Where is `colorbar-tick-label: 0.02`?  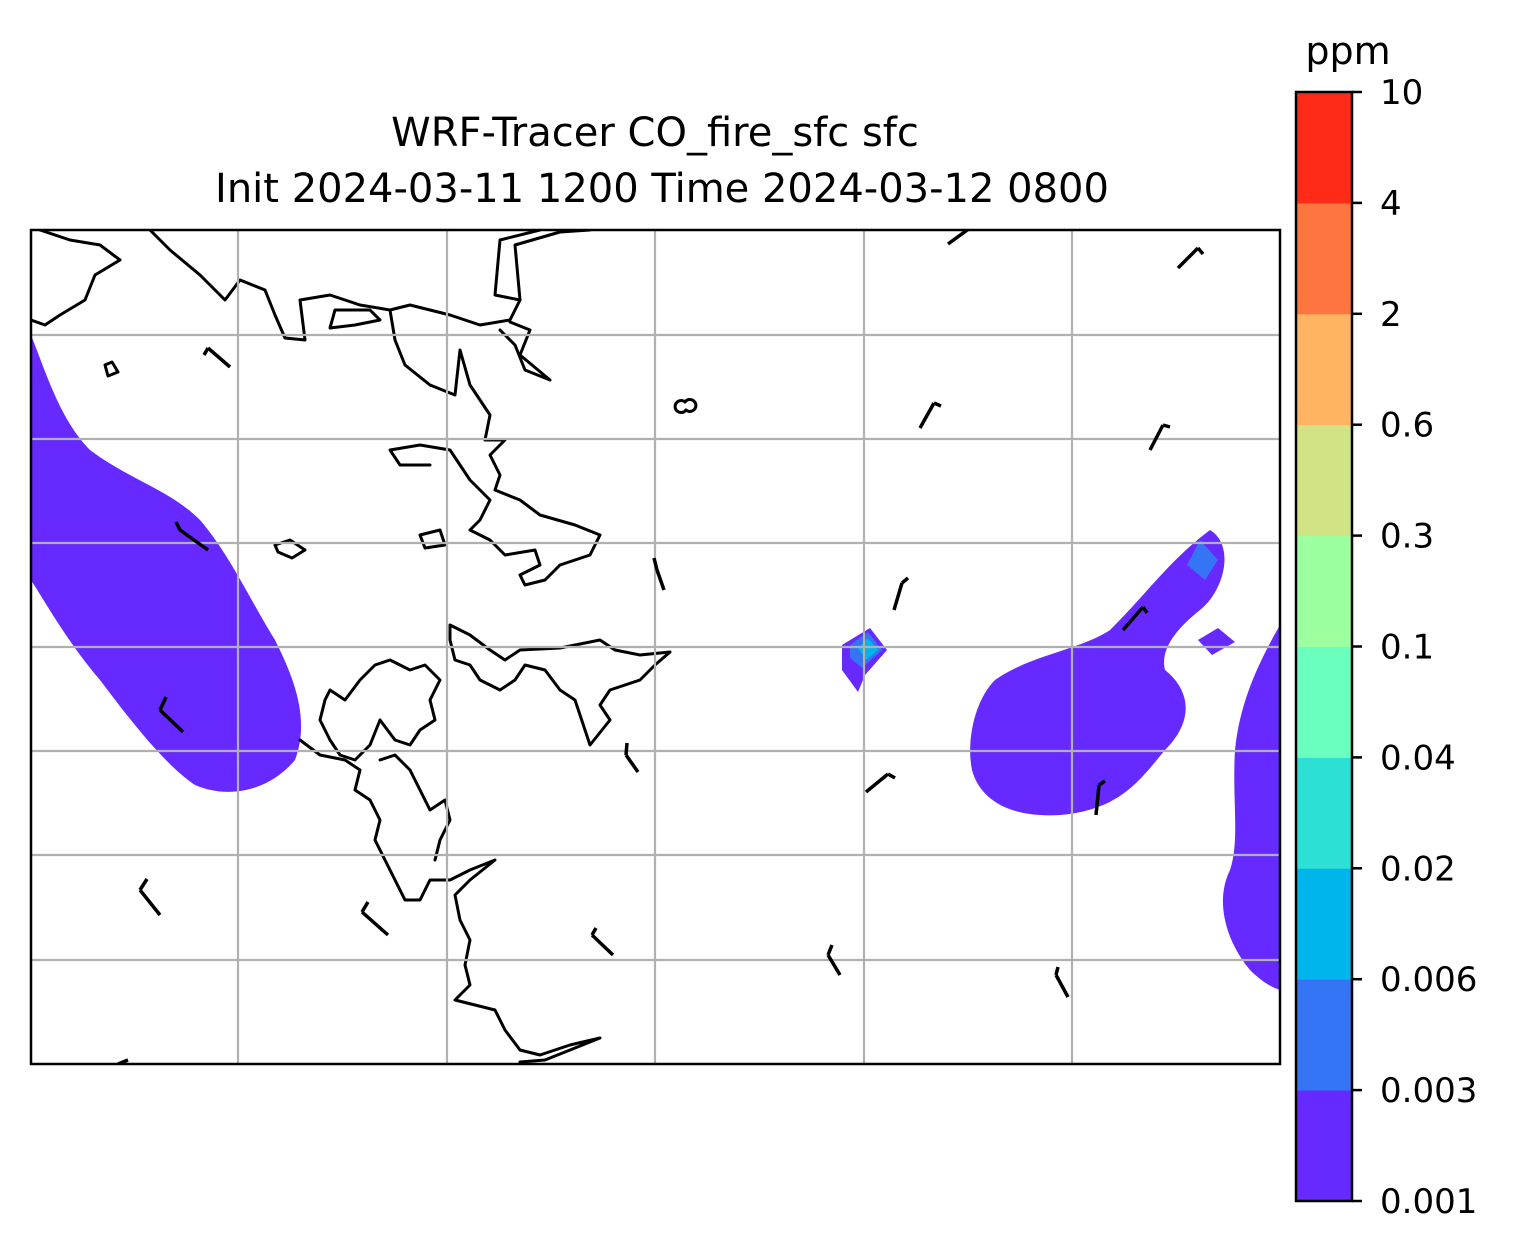
colorbar-tick-label: 0.02 is located at coordinates (1418, 869).